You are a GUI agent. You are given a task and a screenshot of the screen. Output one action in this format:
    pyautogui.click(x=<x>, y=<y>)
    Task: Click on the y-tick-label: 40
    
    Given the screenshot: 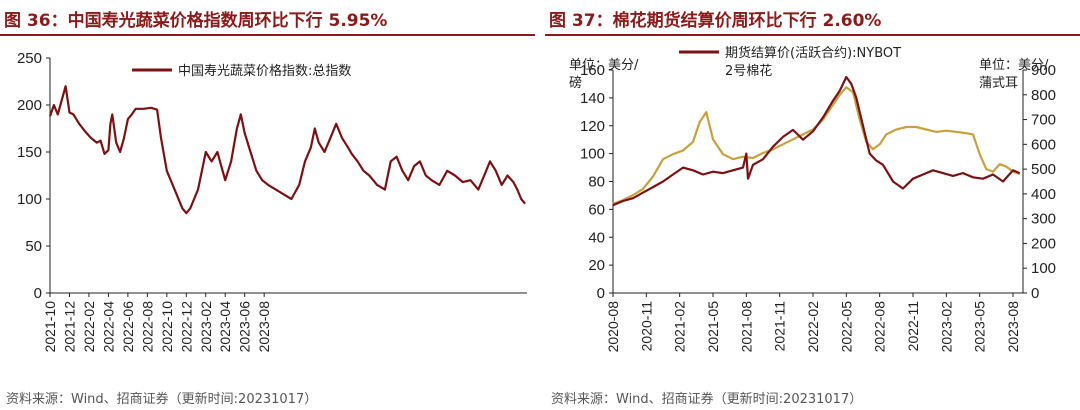 What is the action you would take?
    pyautogui.click(x=596, y=237)
    